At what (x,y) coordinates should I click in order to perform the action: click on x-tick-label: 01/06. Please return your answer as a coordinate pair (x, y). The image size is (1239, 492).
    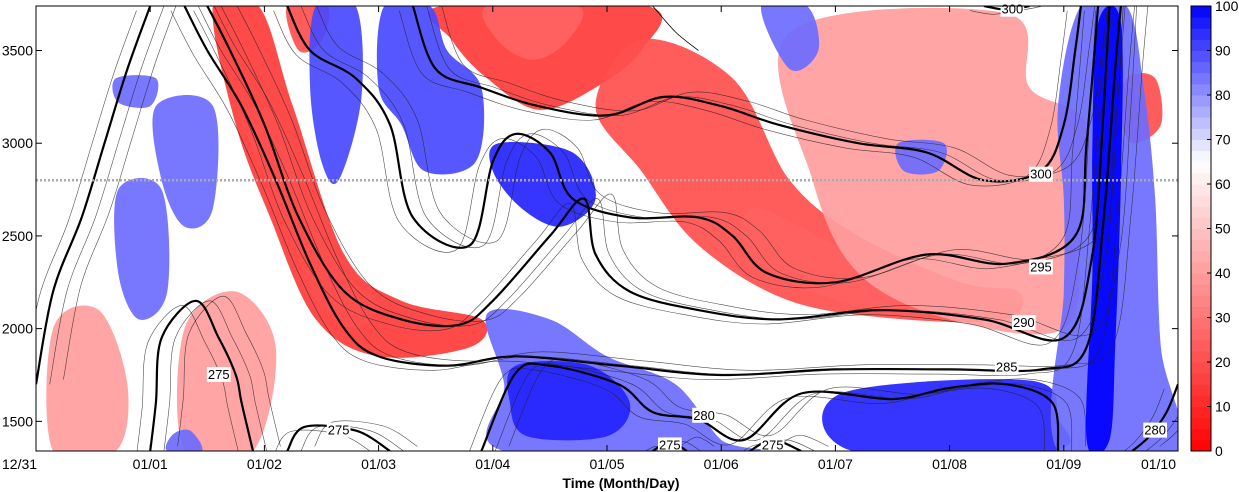
    Looking at the image, I should click on (721, 464).